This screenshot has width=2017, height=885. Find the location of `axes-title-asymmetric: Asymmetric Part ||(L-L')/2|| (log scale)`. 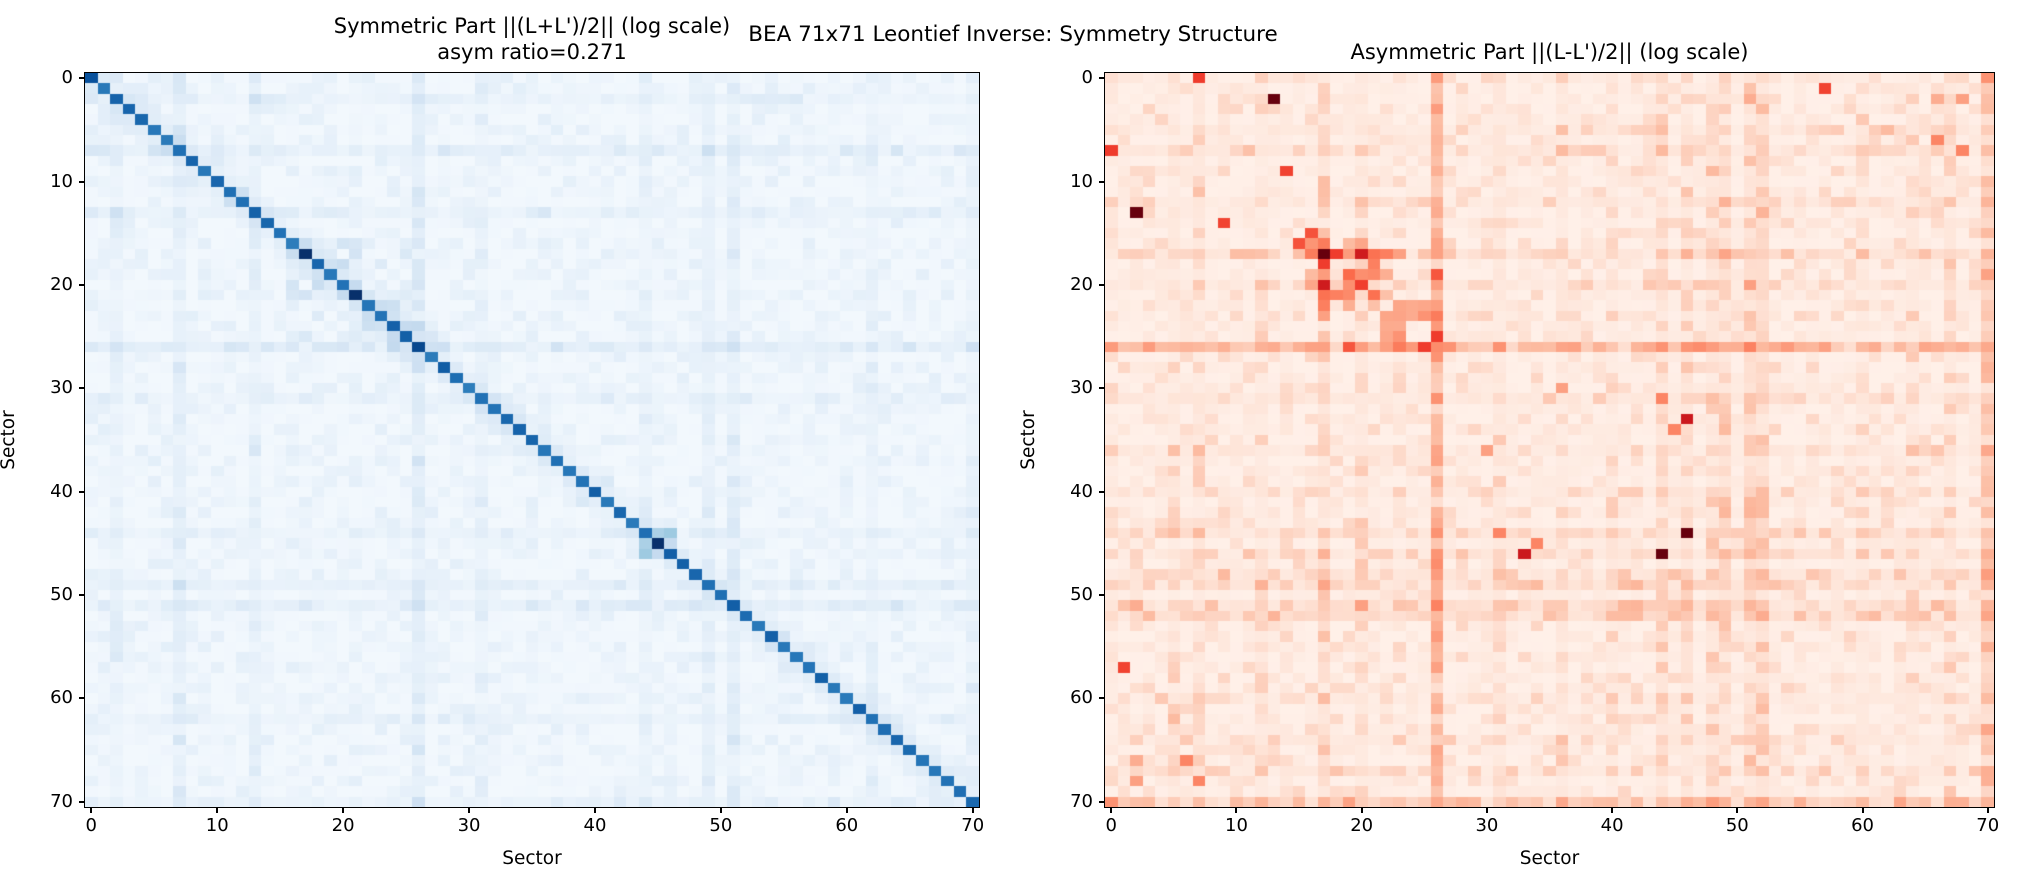

axes-title-asymmetric: Asymmetric Part ||(L-L')/2|| (log scale) is located at coordinates (1549, 52).